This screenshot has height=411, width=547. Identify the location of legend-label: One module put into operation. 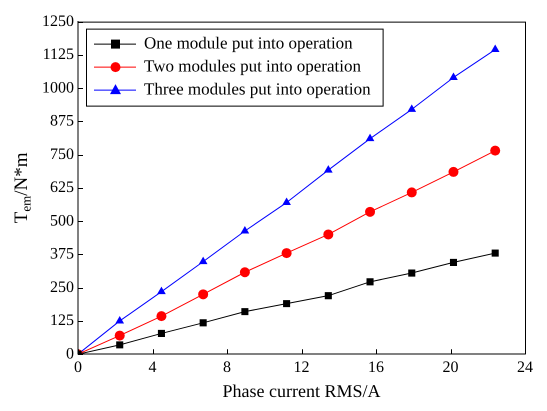
(249, 43).